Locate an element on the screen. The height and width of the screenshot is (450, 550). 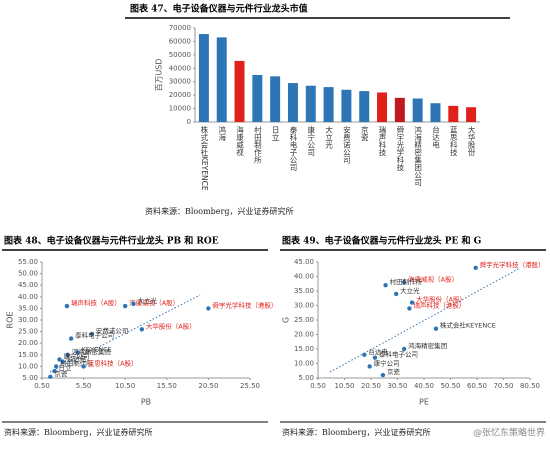
y-tick-label: 20000 is located at coordinates (180, 95).